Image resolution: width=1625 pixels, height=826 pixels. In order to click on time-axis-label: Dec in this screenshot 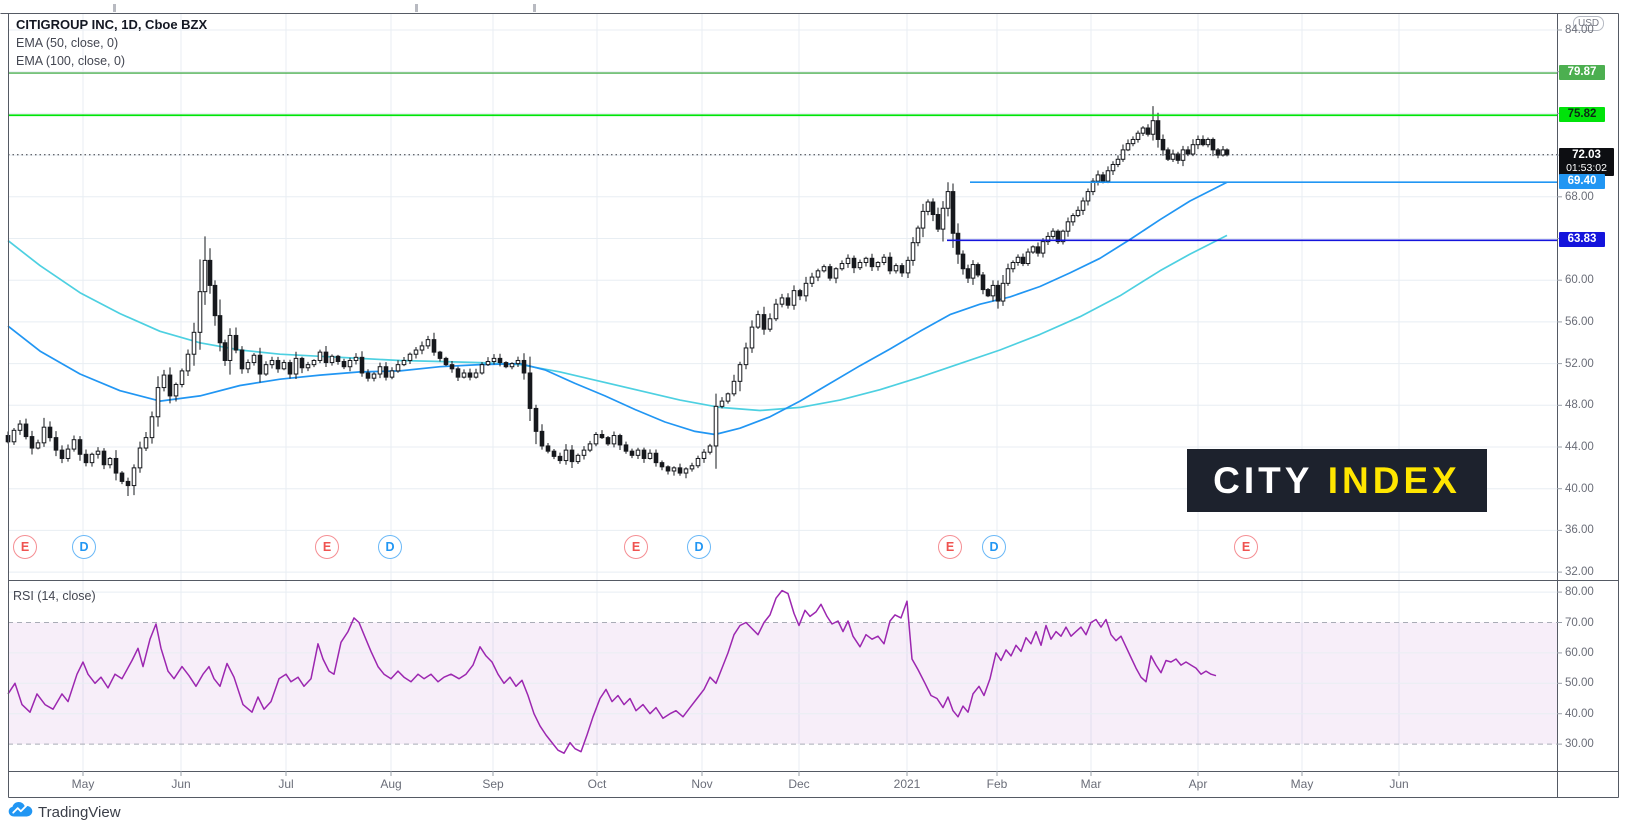, I will do `click(799, 784)`.